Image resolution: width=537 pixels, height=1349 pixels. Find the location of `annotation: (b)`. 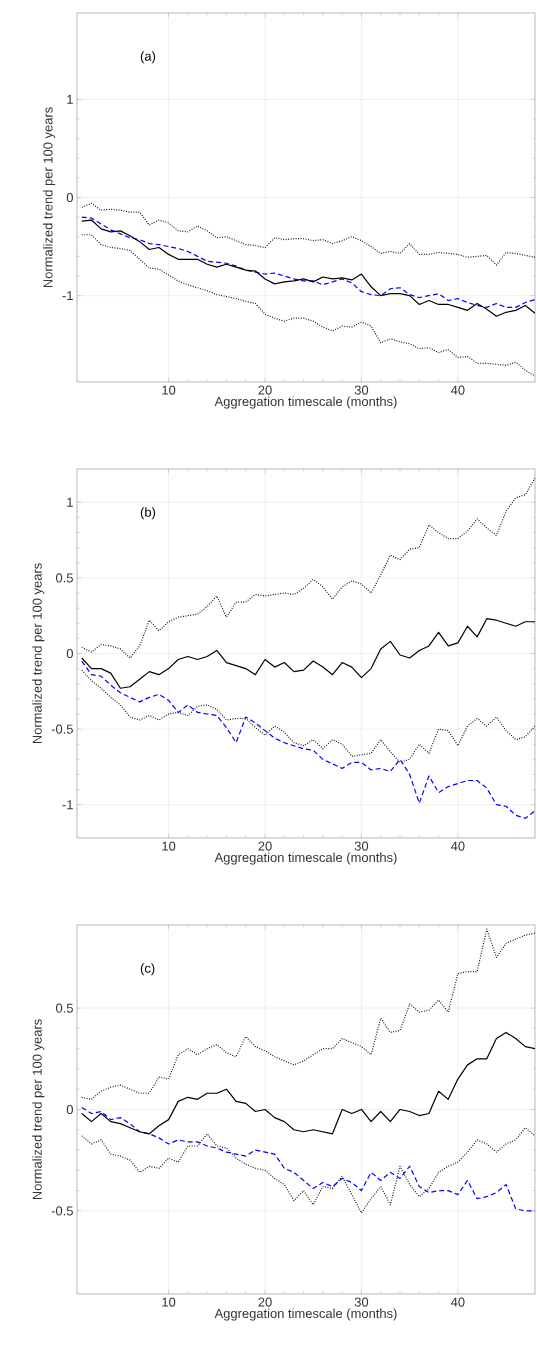

annotation: (b) is located at coordinates (148, 513).